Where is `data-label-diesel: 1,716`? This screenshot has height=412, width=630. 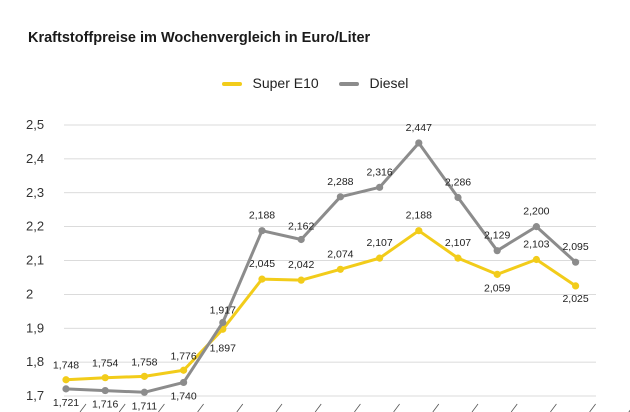
data-label-diesel: 1,716 is located at coordinates (105, 405).